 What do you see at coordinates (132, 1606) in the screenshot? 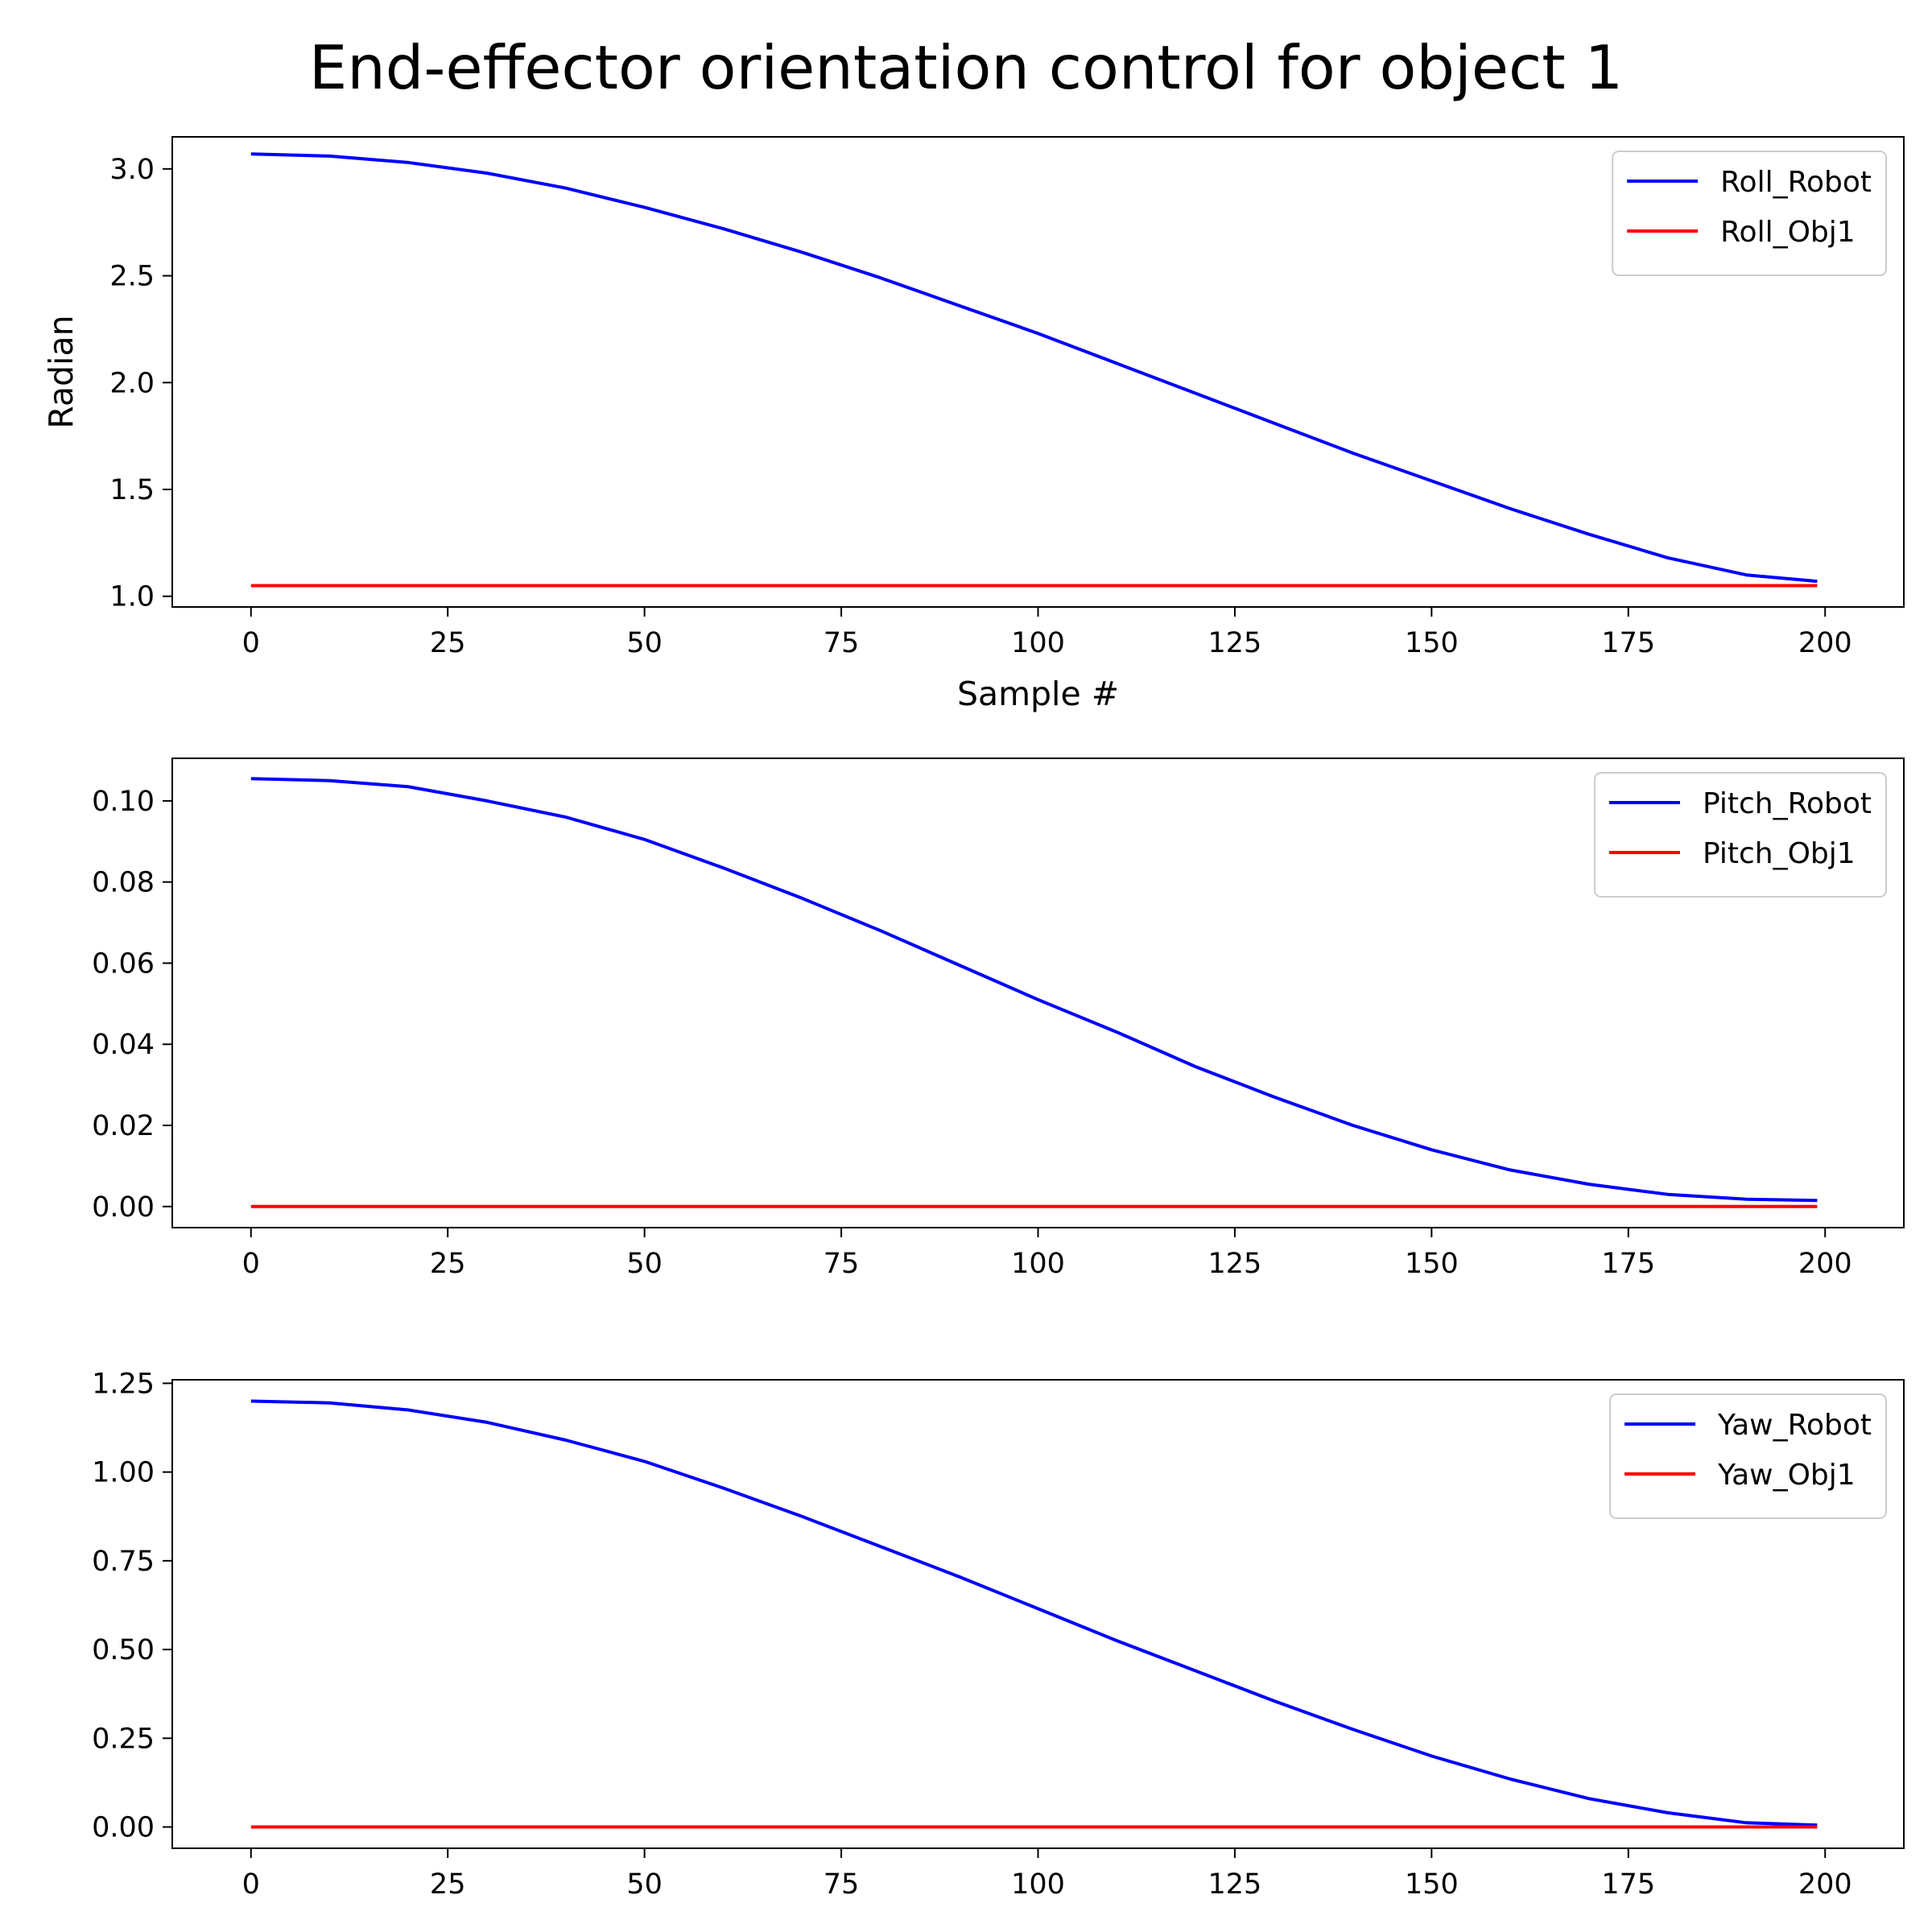
I see `yaw-y-ticks: 0.00 0.25 0.50 0.75 1.00 1.25` at bounding box center [132, 1606].